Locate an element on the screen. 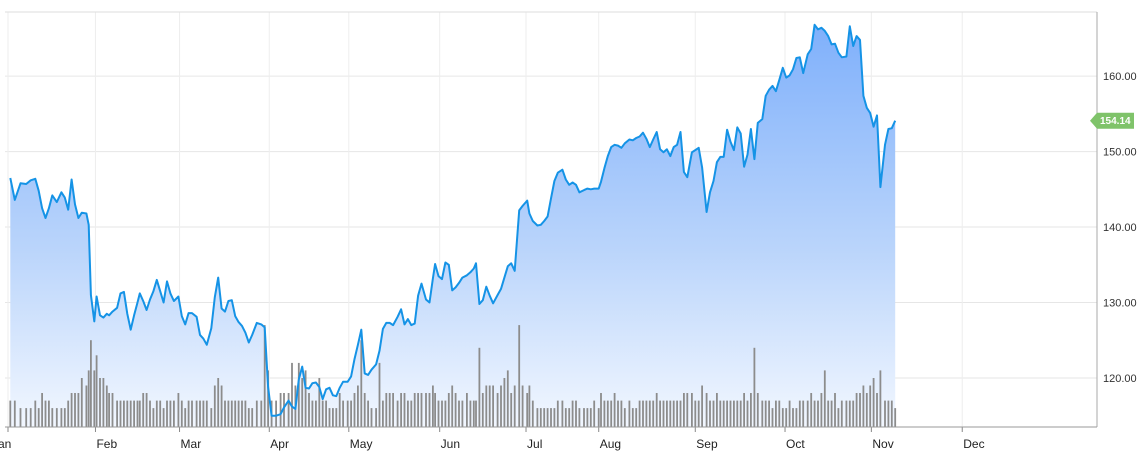 The image size is (1140, 454). x-tick-label: Jun is located at coordinates (450, 444).